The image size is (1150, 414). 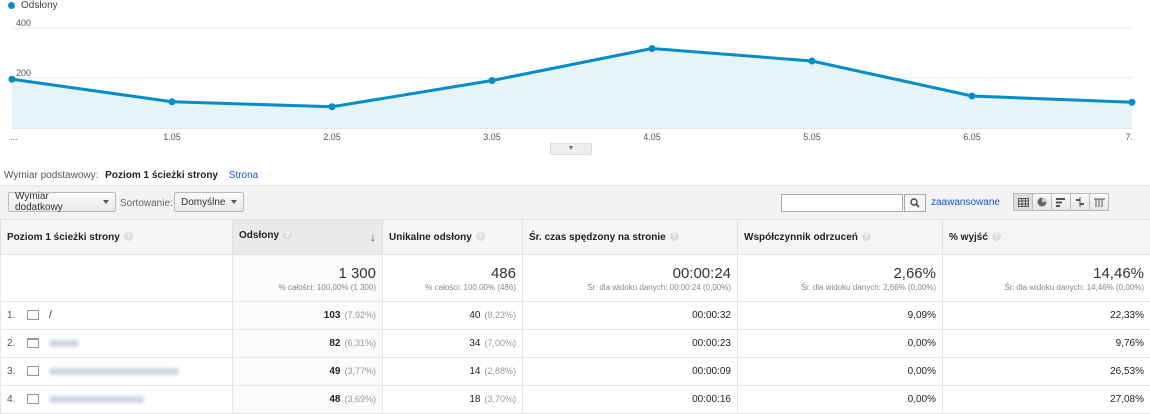 I want to click on x-tick-label: 3.05, so click(x=492, y=137).